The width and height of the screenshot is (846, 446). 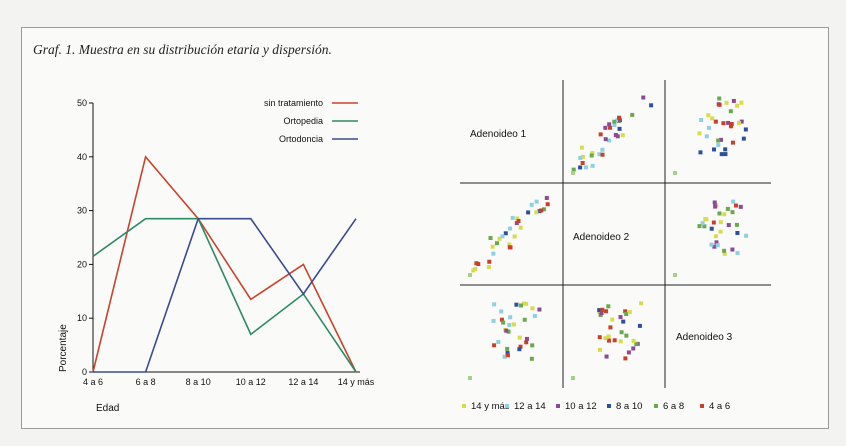 What do you see at coordinates (601, 237) in the screenshot?
I see `matrix-variable-label: Adenoideo 2` at bounding box center [601, 237].